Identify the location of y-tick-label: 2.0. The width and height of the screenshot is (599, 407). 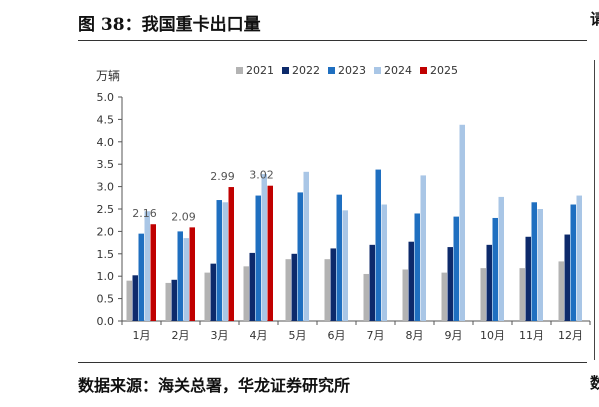
(106, 231).